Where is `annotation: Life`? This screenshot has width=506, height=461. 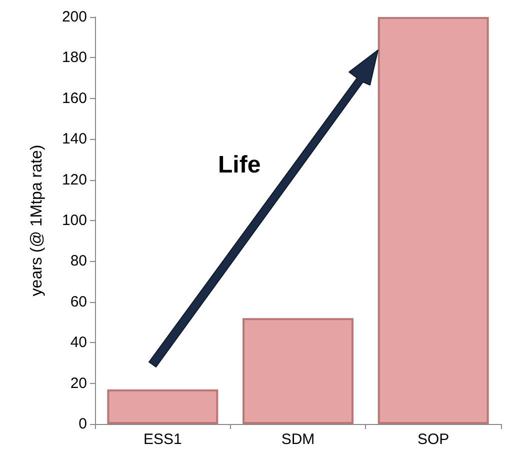 annotation: Life is located at coordinates (239, 165).